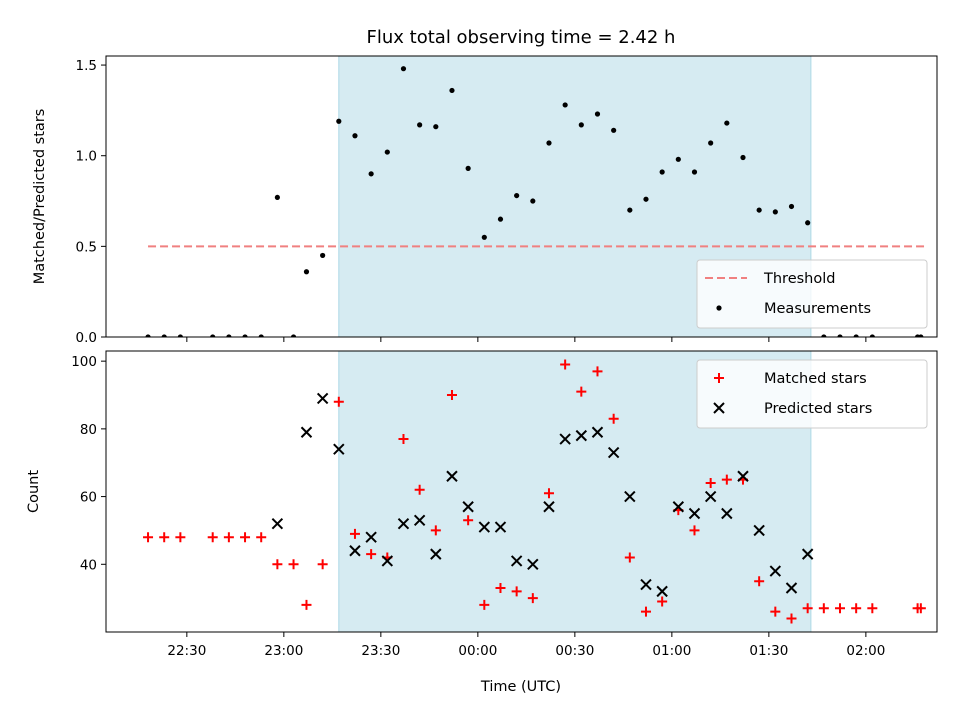  Describe the element at coordinates (186, 651) in the screenshot. I see `xtick-label-0: 22:30` at that location.